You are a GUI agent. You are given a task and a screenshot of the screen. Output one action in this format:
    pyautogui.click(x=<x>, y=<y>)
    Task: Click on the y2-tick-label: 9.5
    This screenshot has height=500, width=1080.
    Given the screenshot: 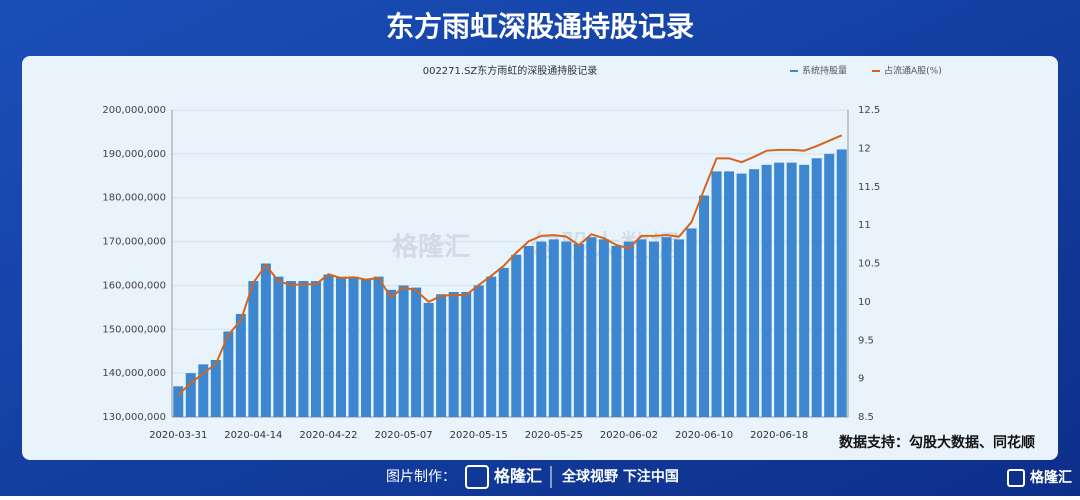 What is the action you would take?
    pyautogui.click(x=866, y=340)
    